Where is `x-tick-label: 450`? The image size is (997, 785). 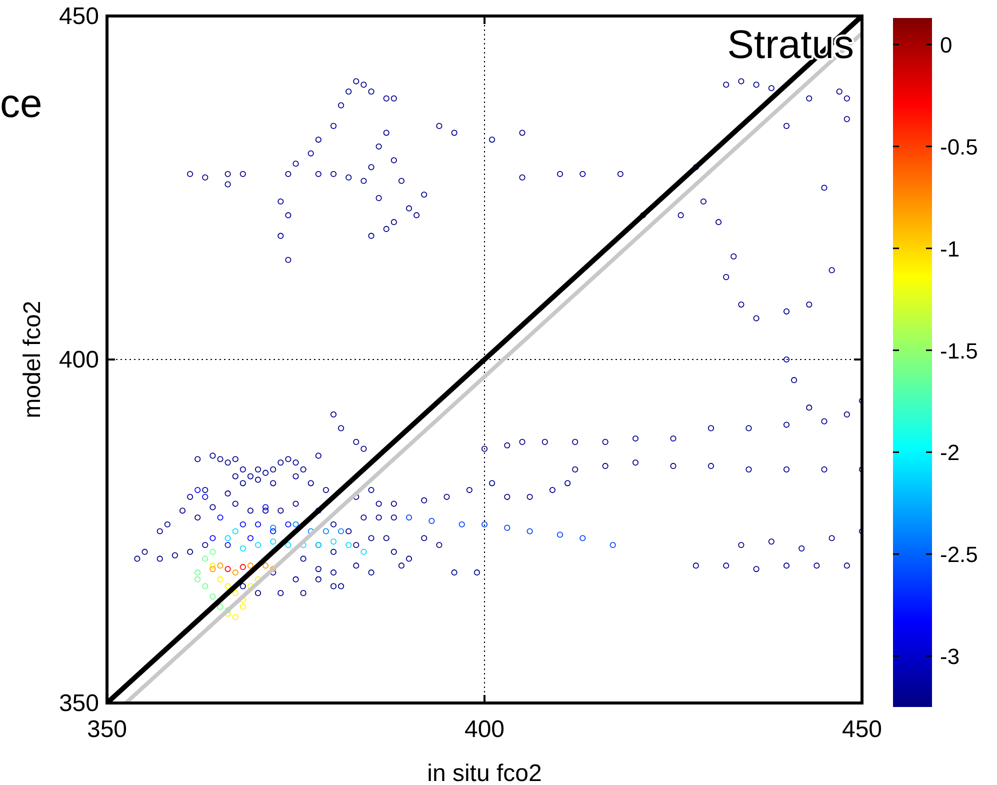
x-tick-label: 450 is located at coordinates (862, 729).